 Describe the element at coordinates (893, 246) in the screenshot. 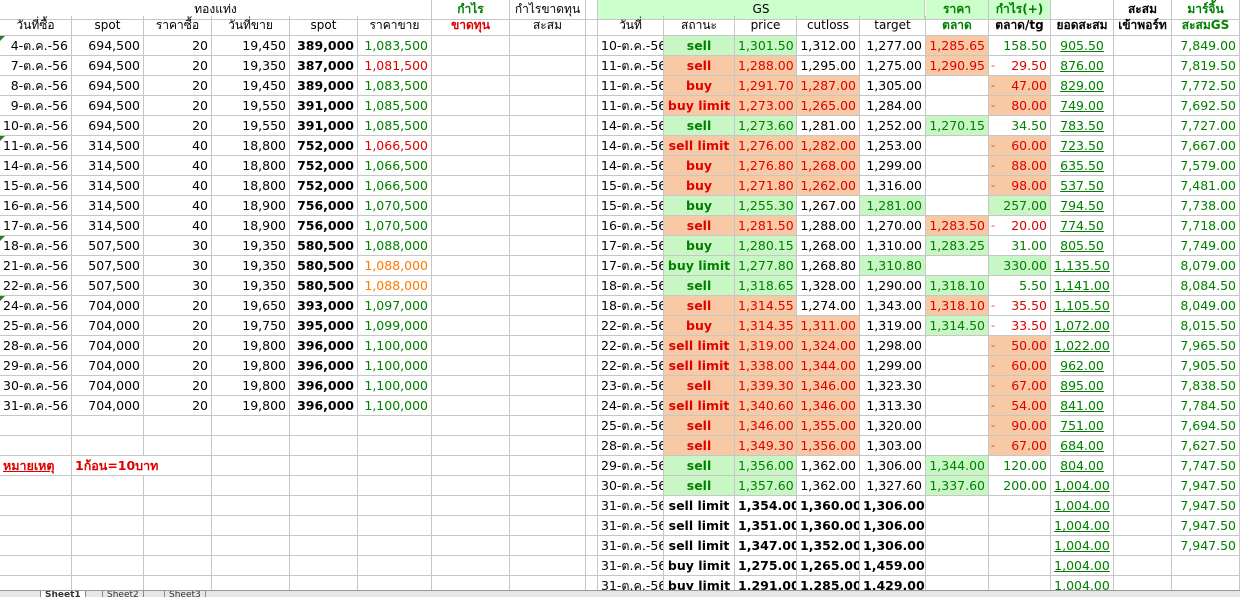

I see `gs-target-cell: 1,310.00` at that location.